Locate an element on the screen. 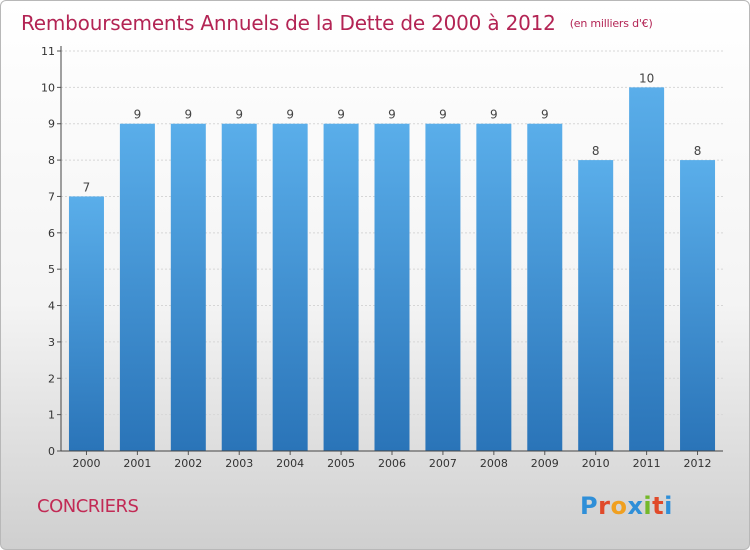 This screenshot has width=750, height=550. logo-letter: P is located at coordinates (589, 506).